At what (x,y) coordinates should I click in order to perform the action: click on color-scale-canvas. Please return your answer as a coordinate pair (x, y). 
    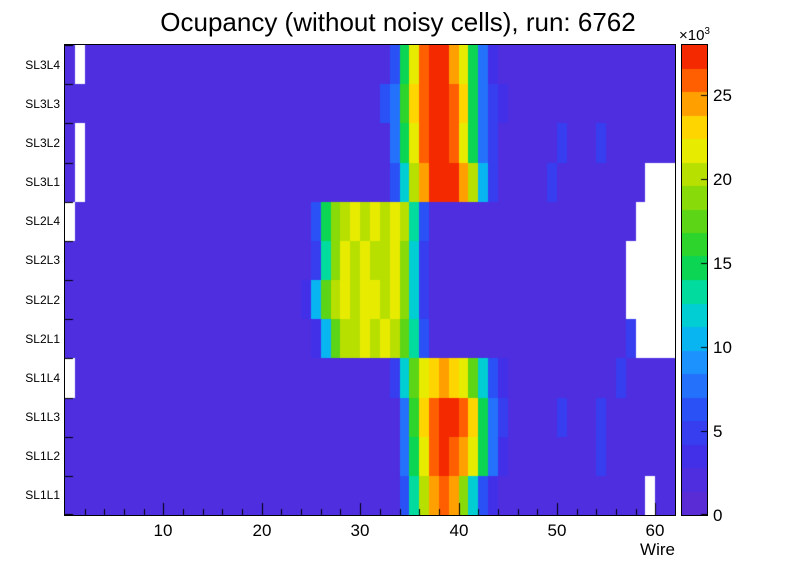
    Looking at the image, I should click on (694, 280).